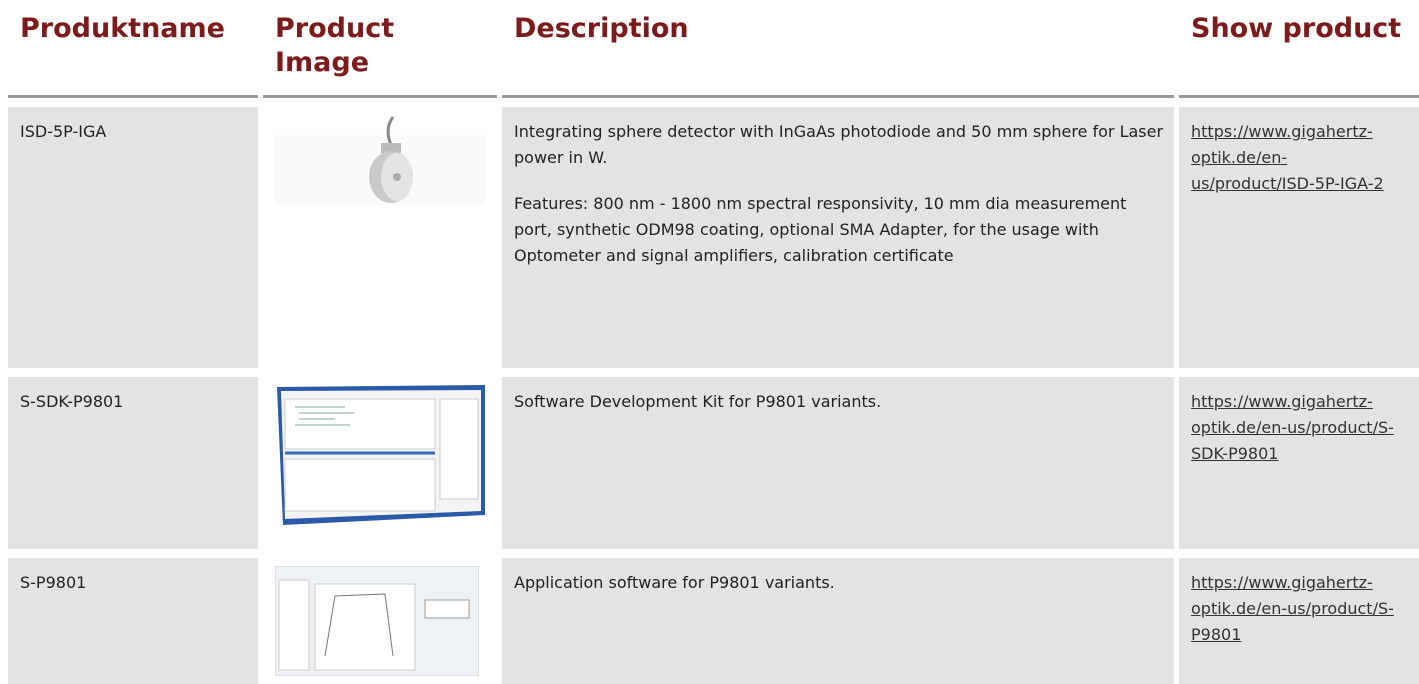 This screenshot has height=684, width=1419. Describe the element at coordinates (133, 49) in the screenshot. I see `column-header: Produktname` at that location.